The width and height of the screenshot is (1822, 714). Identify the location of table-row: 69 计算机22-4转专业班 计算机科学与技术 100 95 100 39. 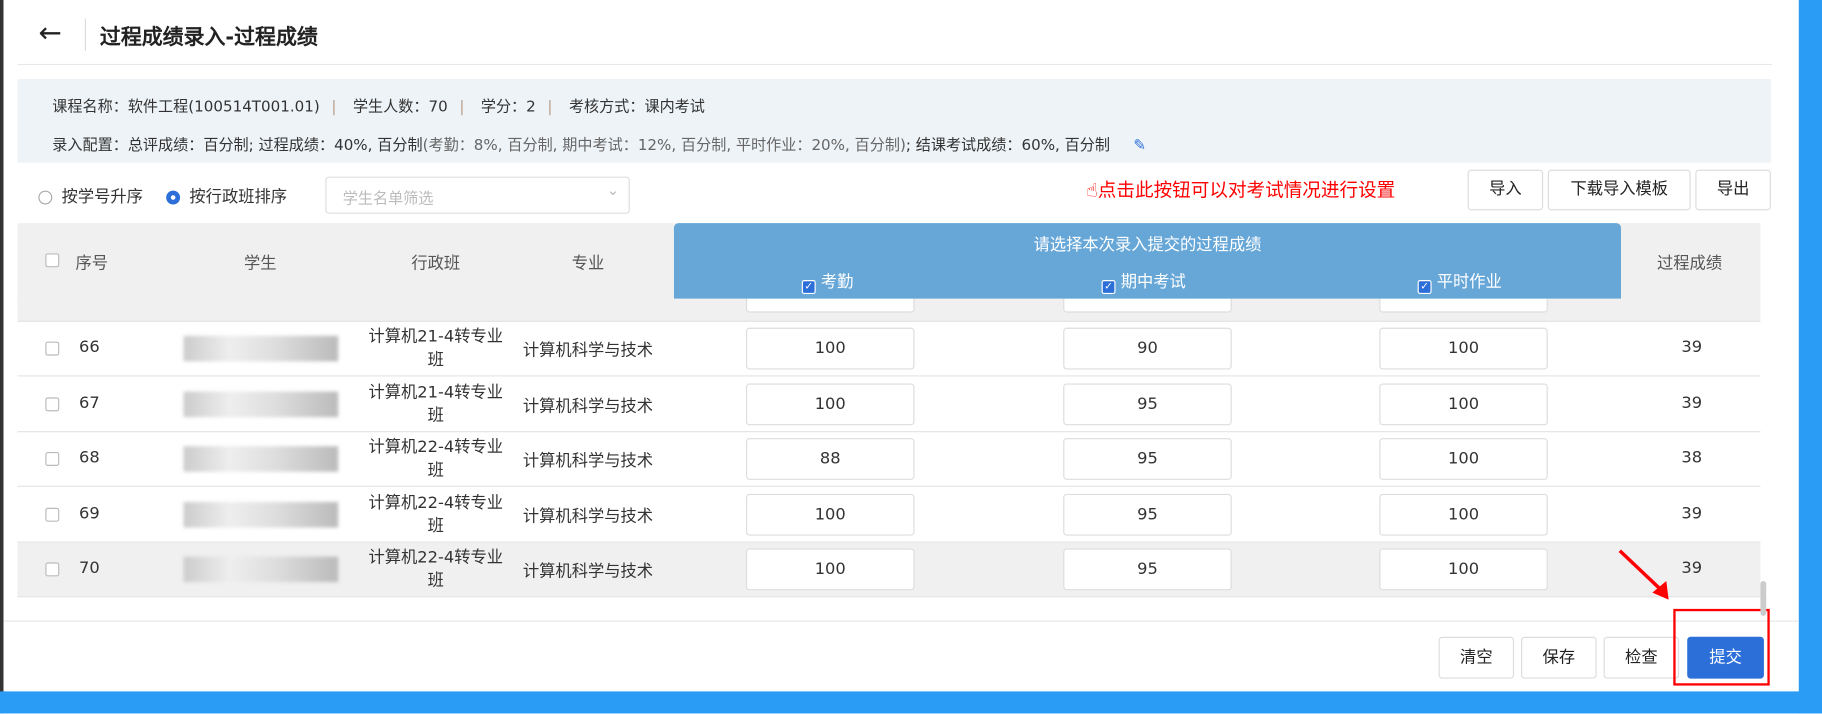
(889, 515).